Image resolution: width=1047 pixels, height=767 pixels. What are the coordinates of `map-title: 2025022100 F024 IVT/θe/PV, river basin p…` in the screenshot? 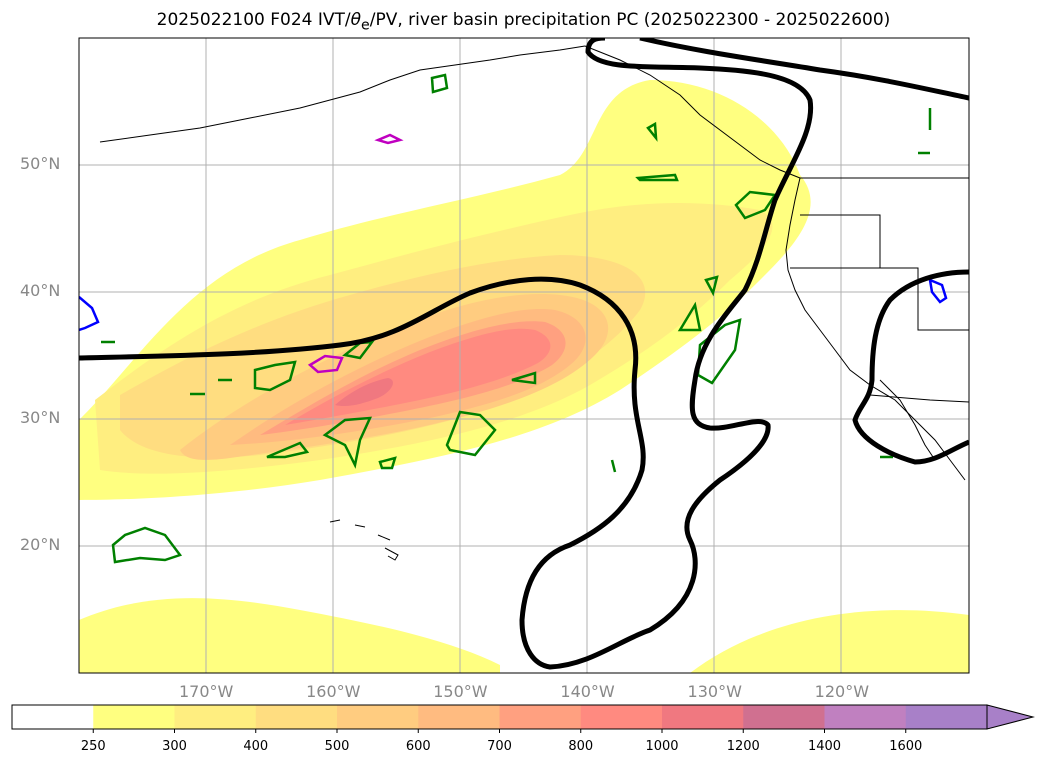 It's located at (523, 22).